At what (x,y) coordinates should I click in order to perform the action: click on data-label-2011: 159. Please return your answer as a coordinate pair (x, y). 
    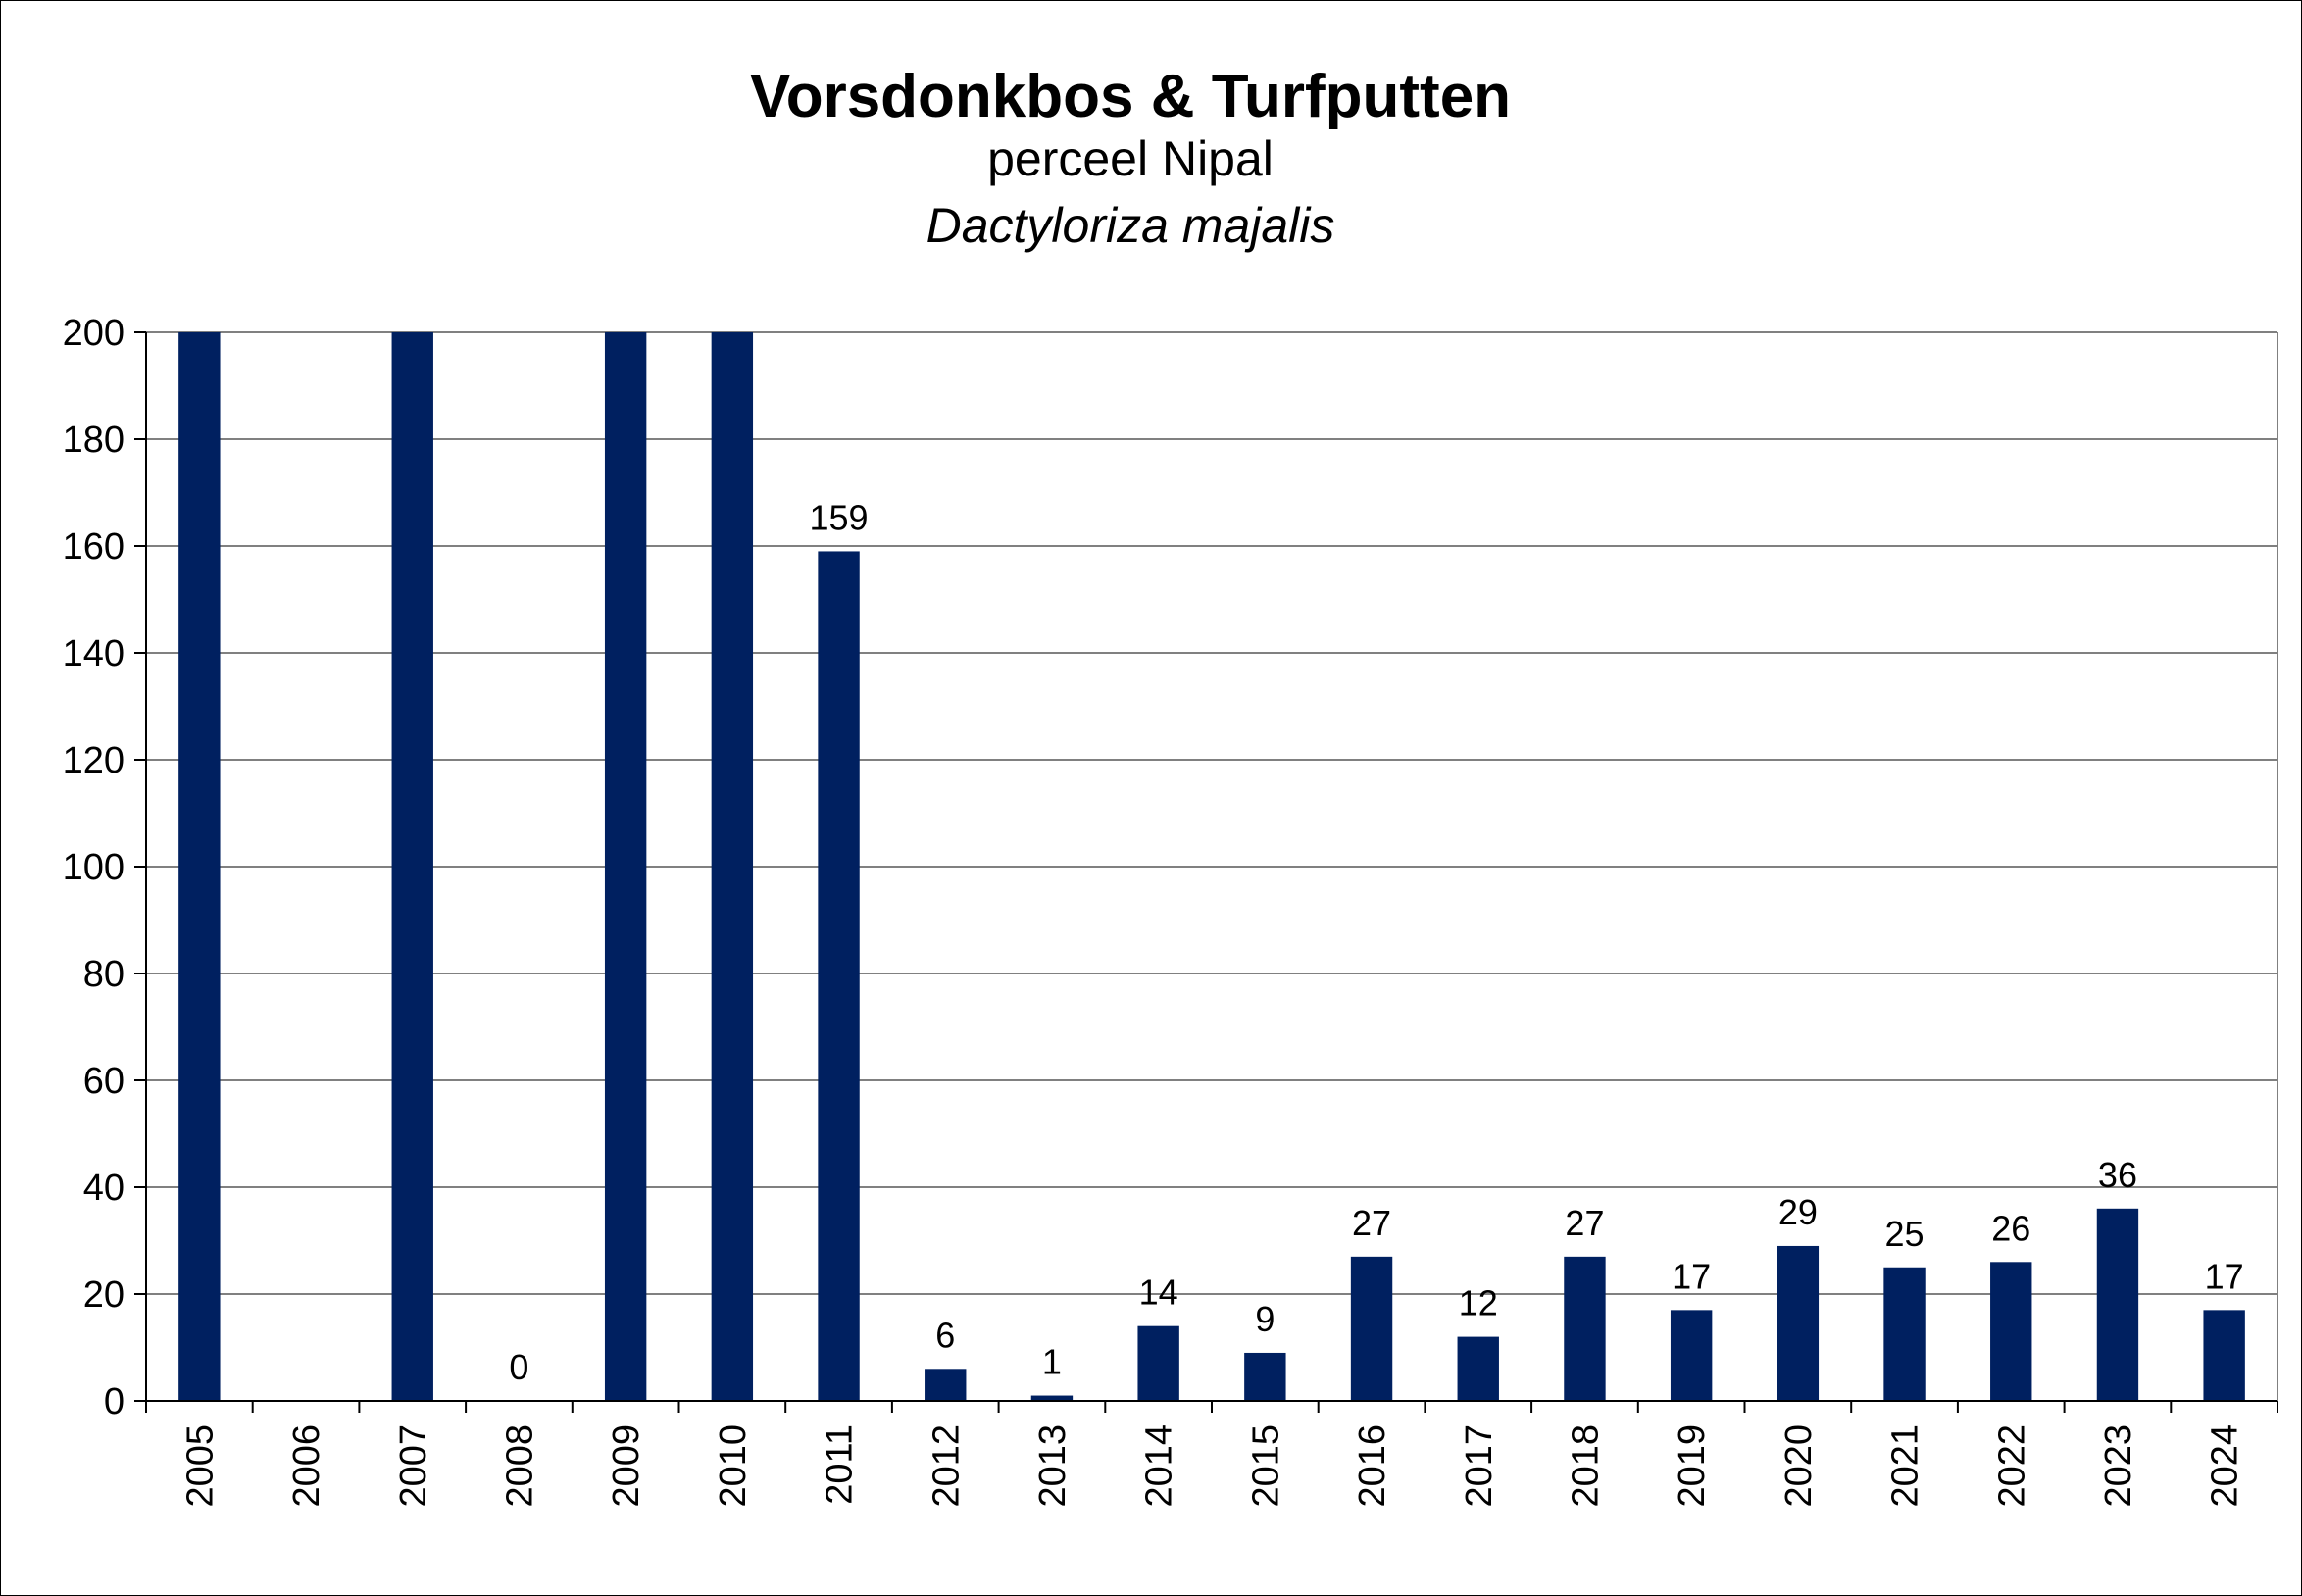
    Looking at the image, I should click on (840, 517).